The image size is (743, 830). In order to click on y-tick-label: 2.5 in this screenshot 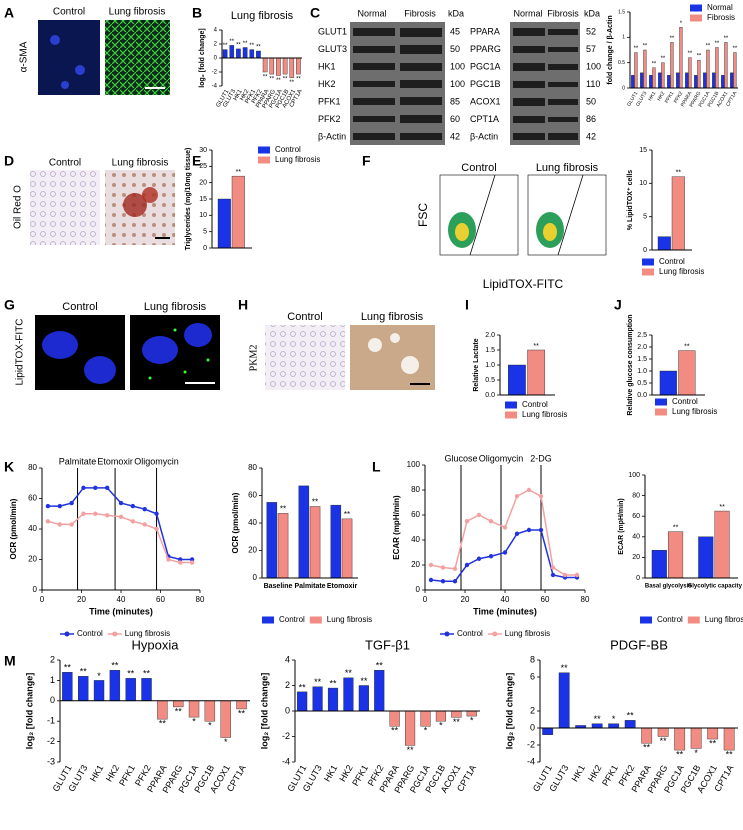, I will do `click(642, 335)`.